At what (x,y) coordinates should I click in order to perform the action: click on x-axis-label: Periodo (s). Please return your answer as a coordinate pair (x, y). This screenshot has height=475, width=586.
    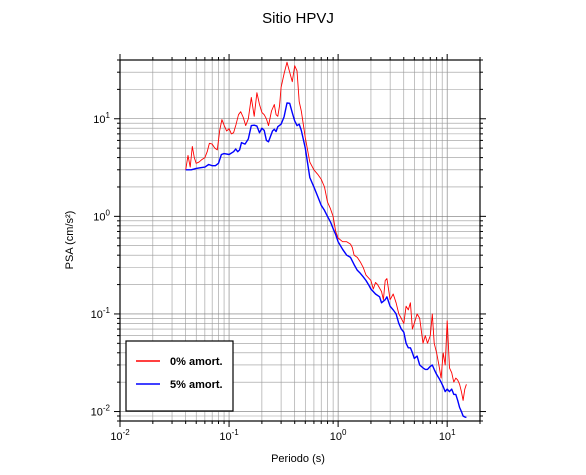
    Looking at the image, I should click on (298, 459).